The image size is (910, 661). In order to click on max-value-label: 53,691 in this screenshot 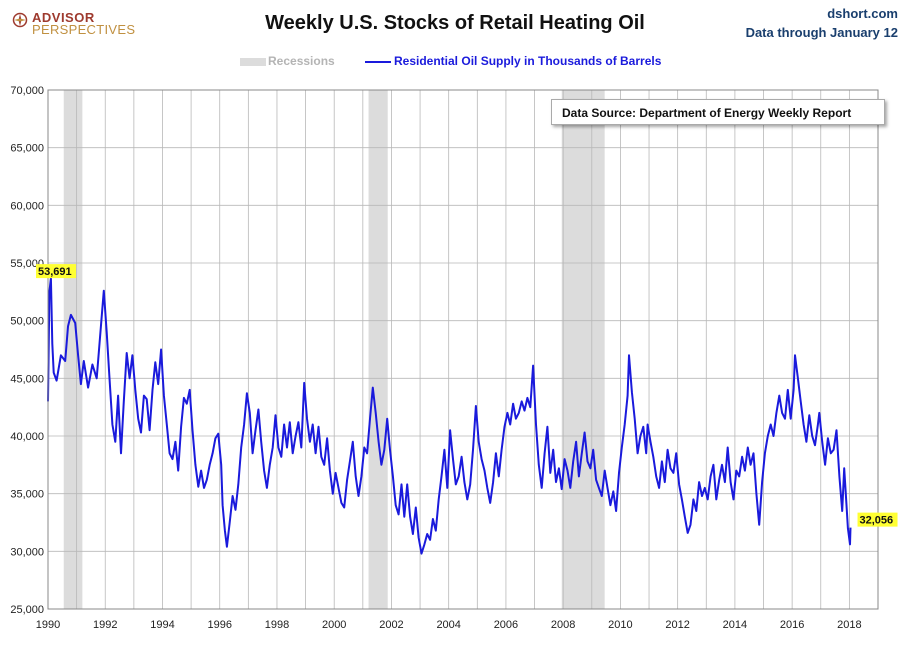, I will do `click(55, 272)`.